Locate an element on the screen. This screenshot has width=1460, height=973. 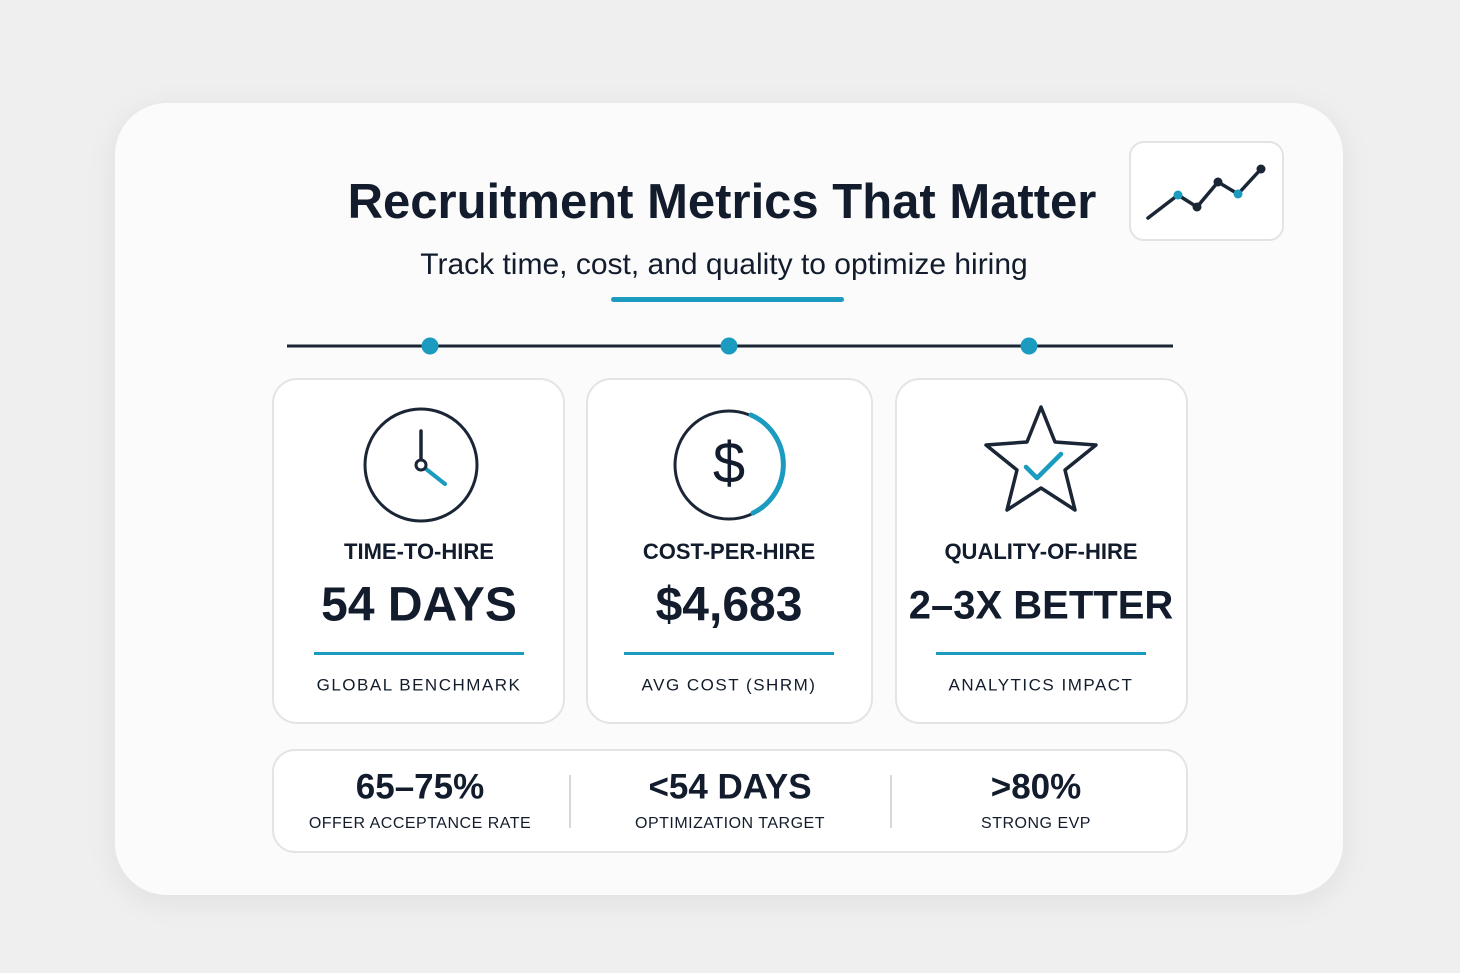
check-mark is located at coordinates (1043, 466).